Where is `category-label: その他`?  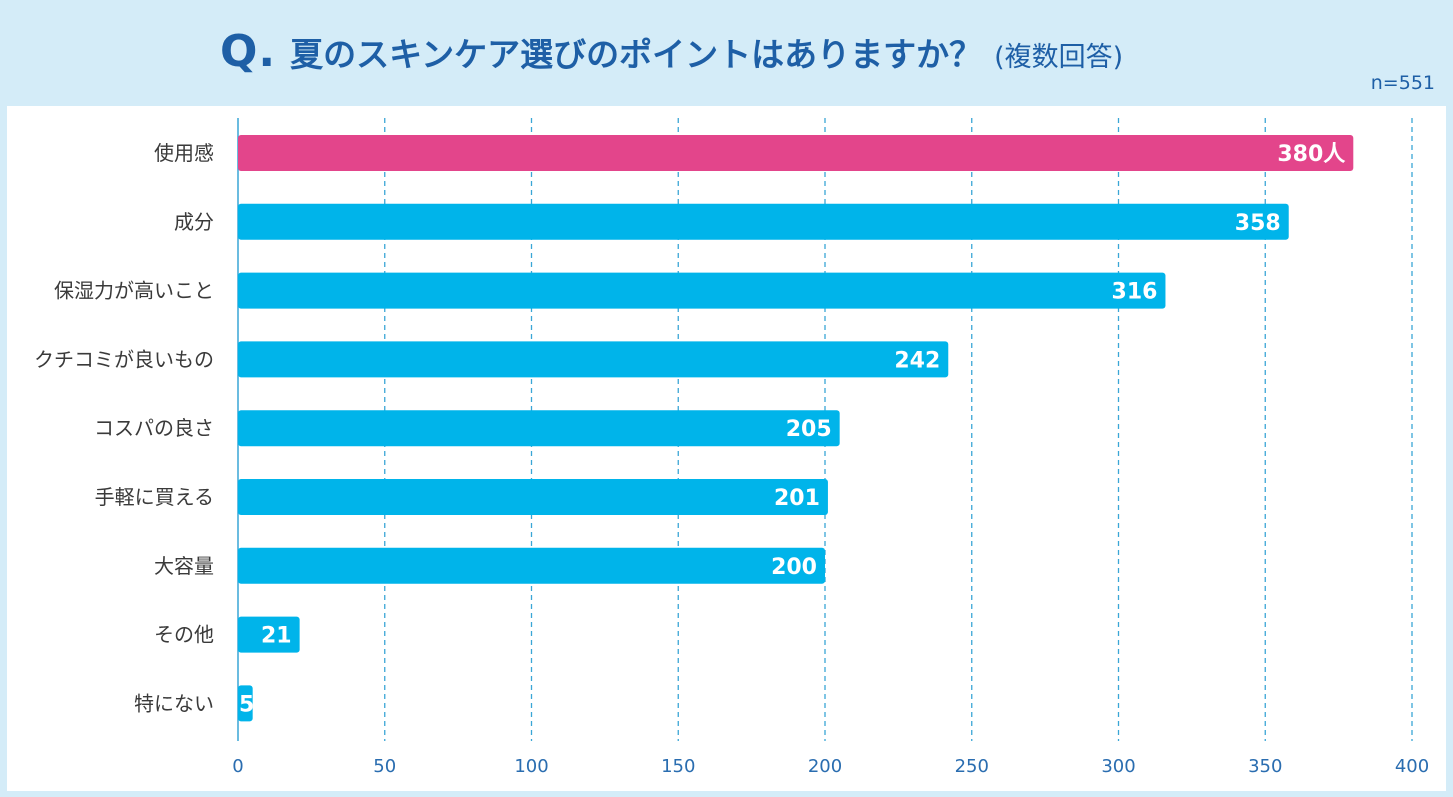 category-label: その他 is located at coordinates (184, 635).